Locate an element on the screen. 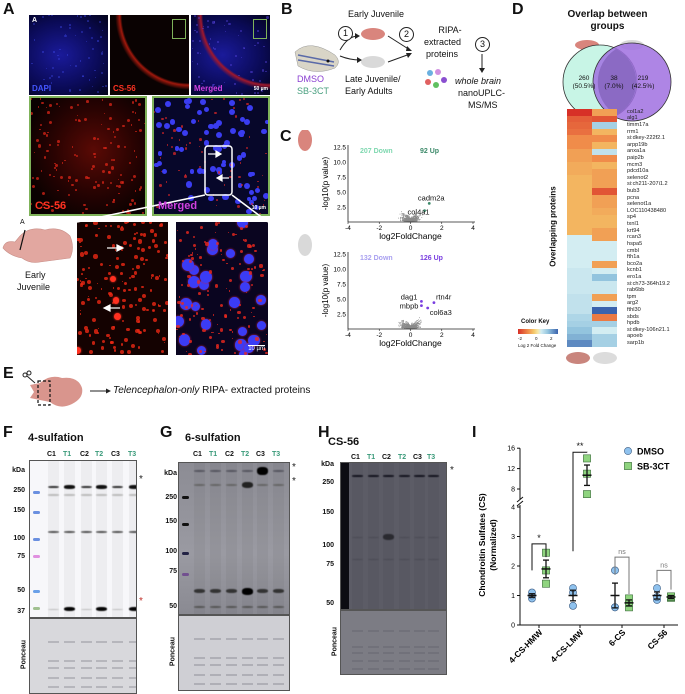 This screenshot has height=694, width=685. y-axis-label: (Normalized) is located at coordinates (493, 545).